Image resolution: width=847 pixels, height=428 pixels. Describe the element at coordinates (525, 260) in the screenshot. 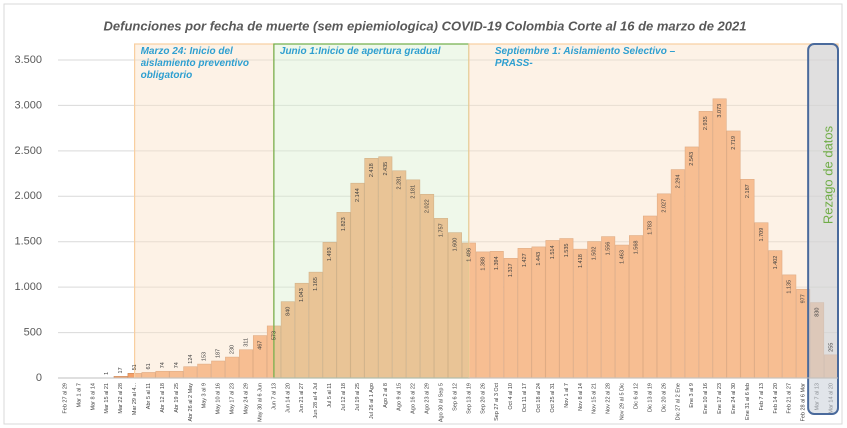

I see `data-label: 1.427` at that location.